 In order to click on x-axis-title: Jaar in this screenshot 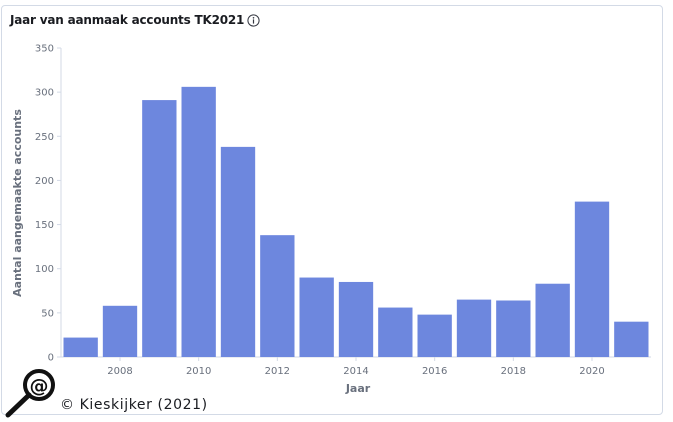, I will do `click(358, 388)`.